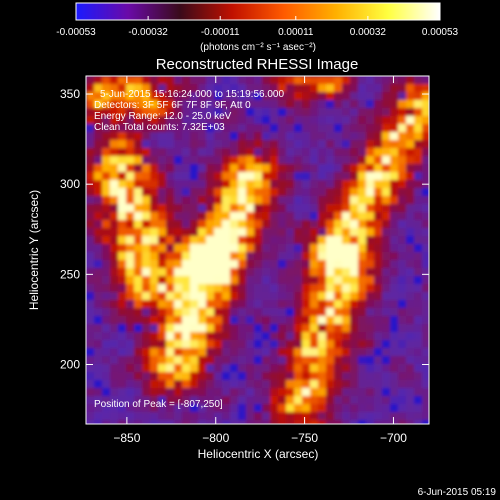 This screenshot has height=500, width=500. What do you see at coordinates (172, 105) in the screenshot?
I see `annotation-line: Detectors: 3F 5F 6F 7F 8F 9F, Att 0` at bounding box center [172, 105].